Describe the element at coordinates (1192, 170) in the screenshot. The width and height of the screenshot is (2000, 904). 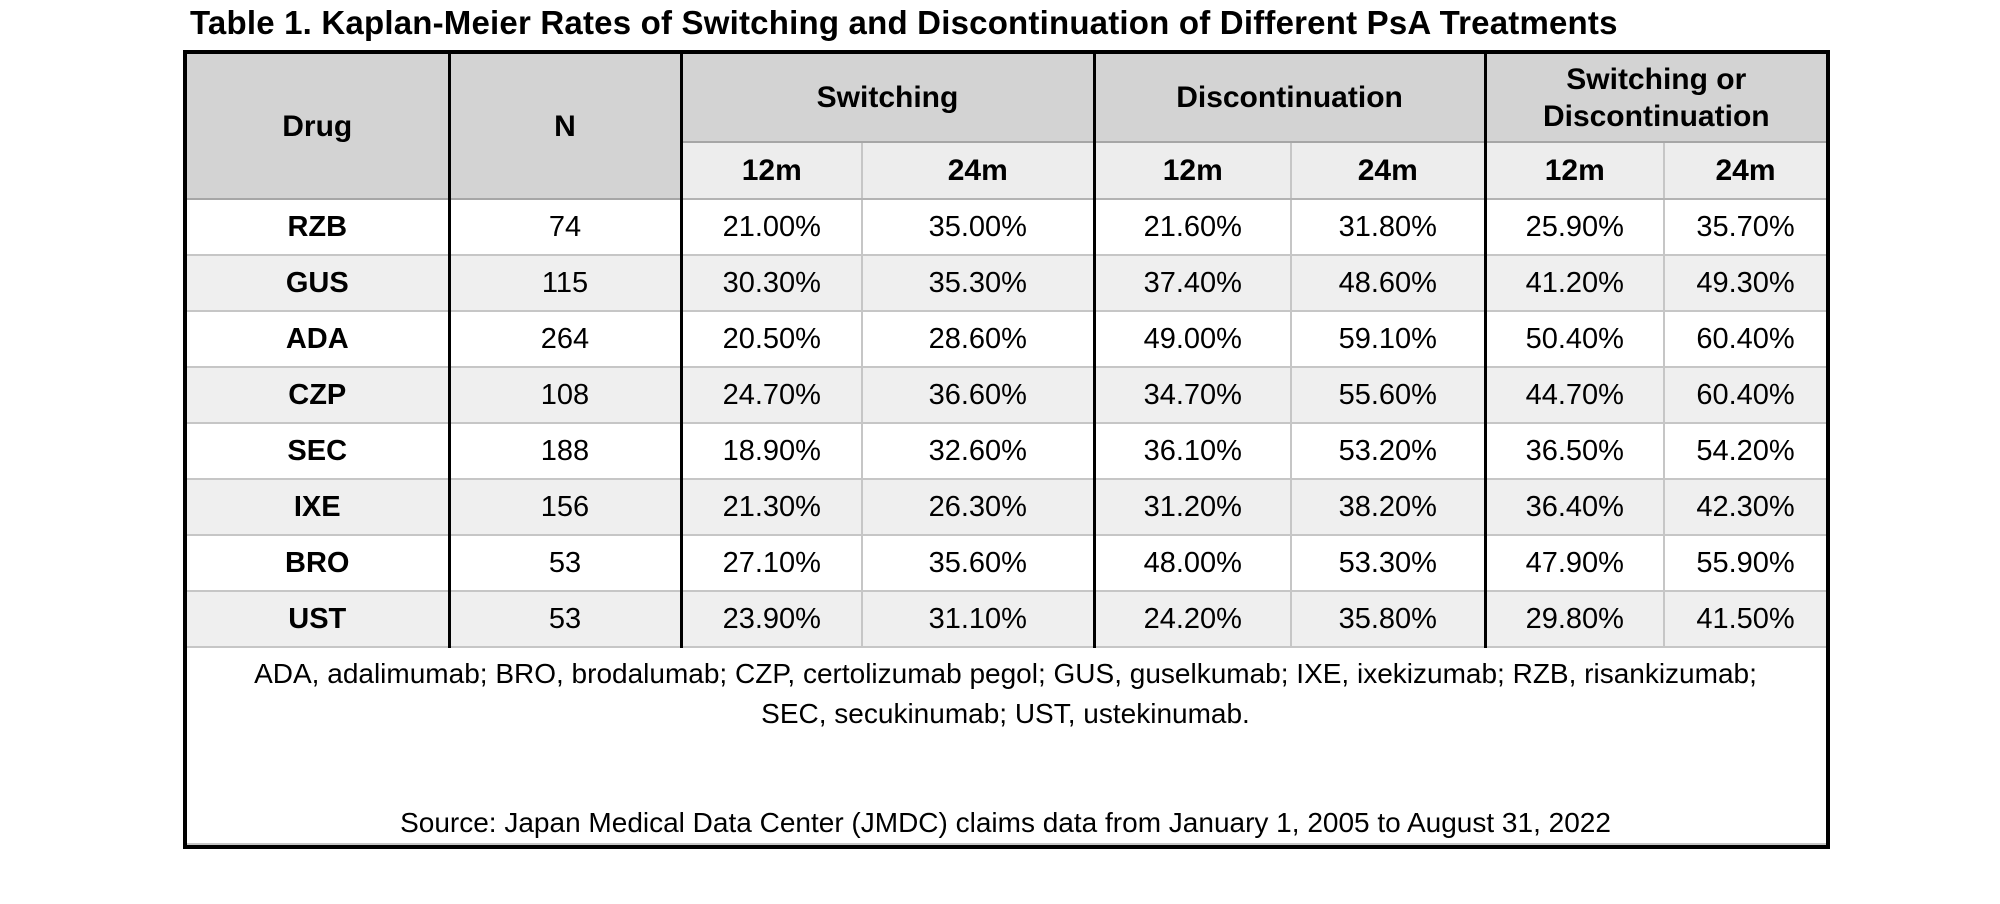
I see `subheader-discontinuation-12m: 12m` at that location.